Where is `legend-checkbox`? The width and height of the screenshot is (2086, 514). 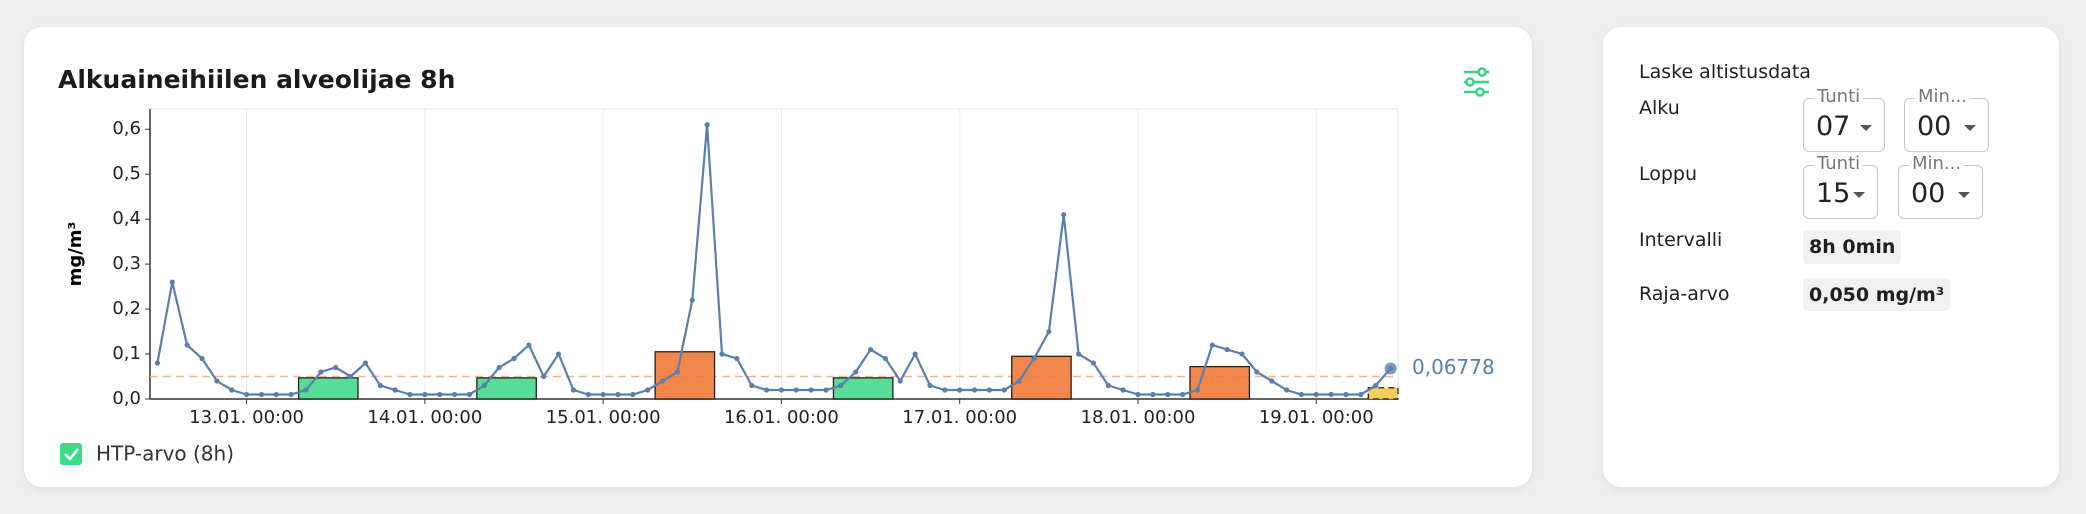 legend-checkbox is located at coordinates (71, 454).